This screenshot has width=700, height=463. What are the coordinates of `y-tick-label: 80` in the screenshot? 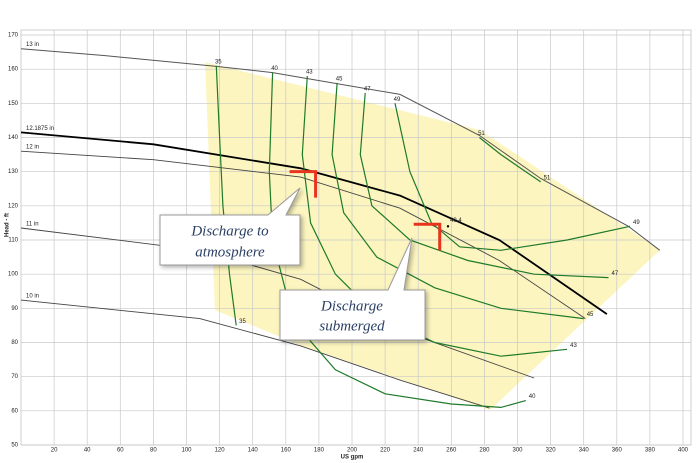 It's located at (14, 343).